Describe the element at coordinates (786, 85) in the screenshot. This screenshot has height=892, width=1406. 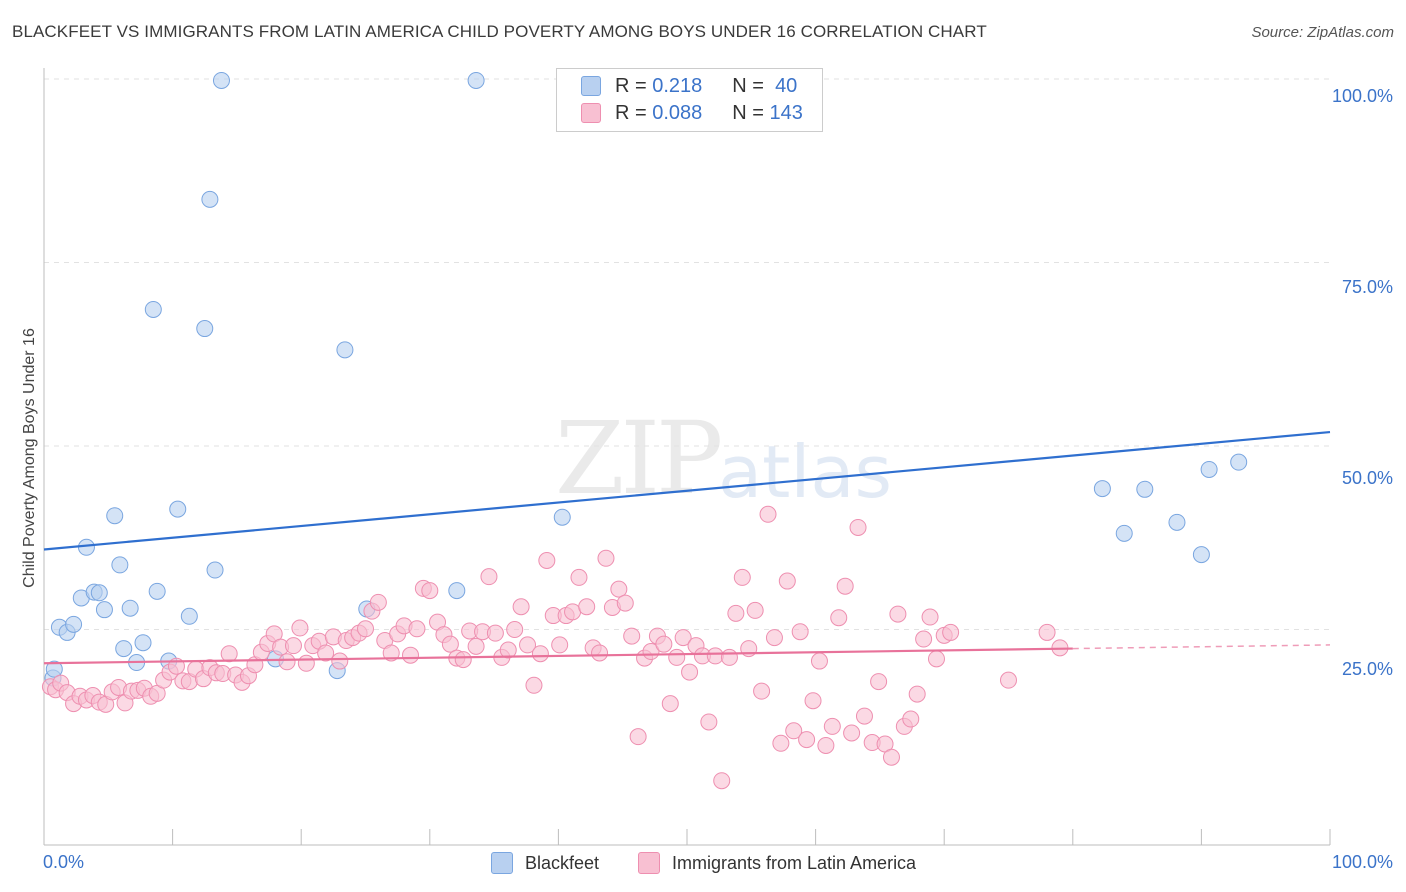
I see `n-value: 40` at that location.